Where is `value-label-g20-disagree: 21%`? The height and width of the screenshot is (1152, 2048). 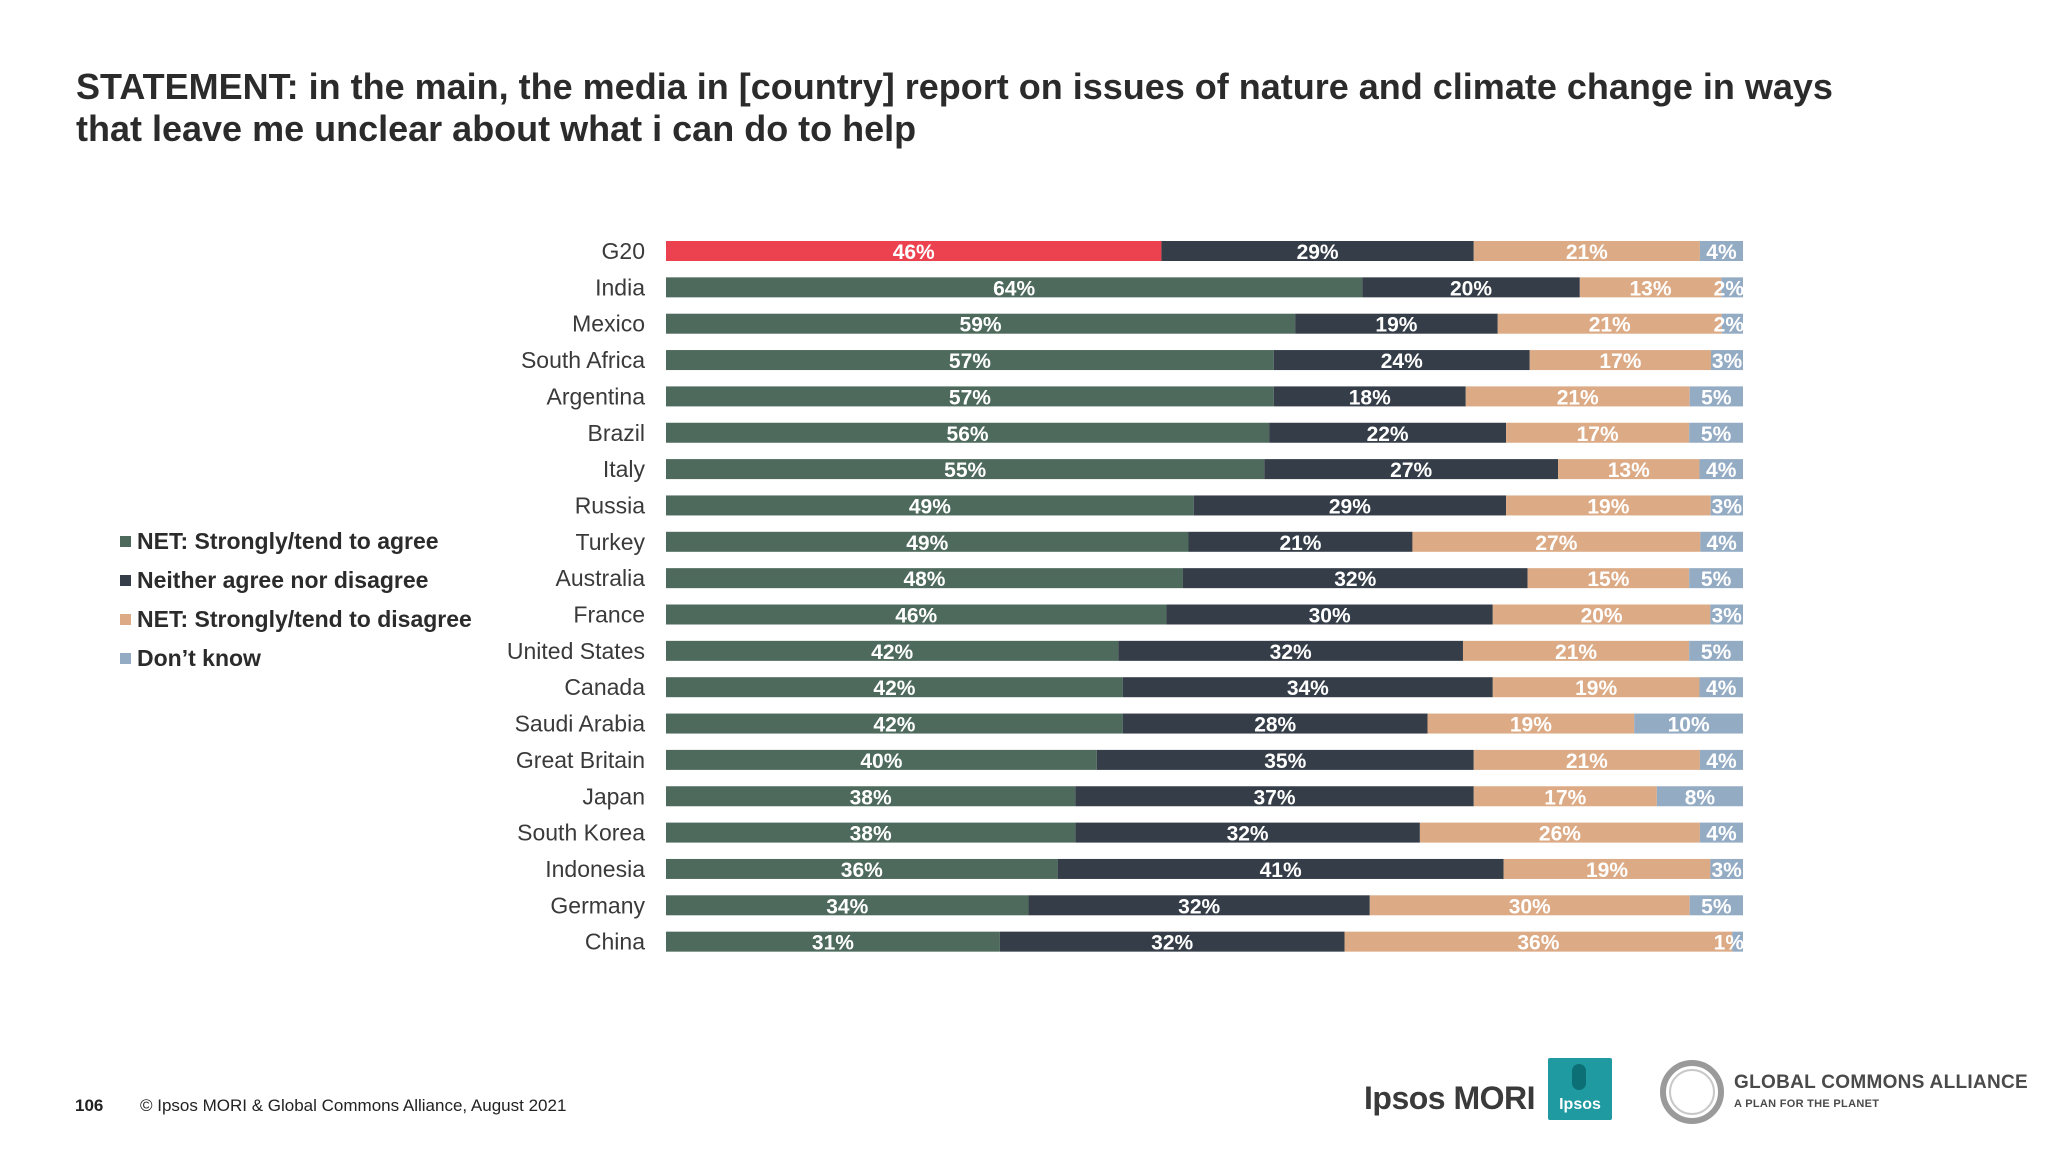
value-label-g20-disagree: 21% is located at coordinates (1587, 252).